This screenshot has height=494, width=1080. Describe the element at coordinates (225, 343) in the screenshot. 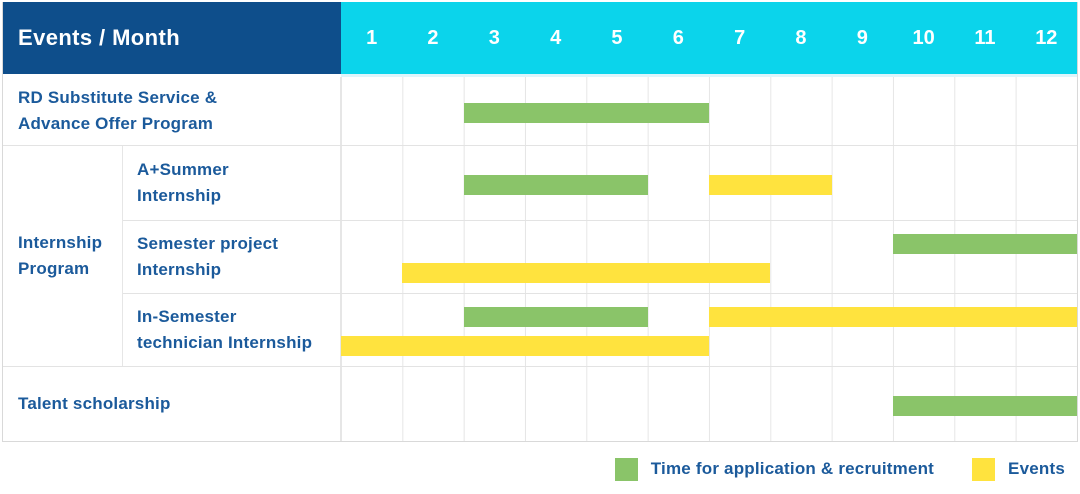

I see `row-label-line: technician Internship` at that location.